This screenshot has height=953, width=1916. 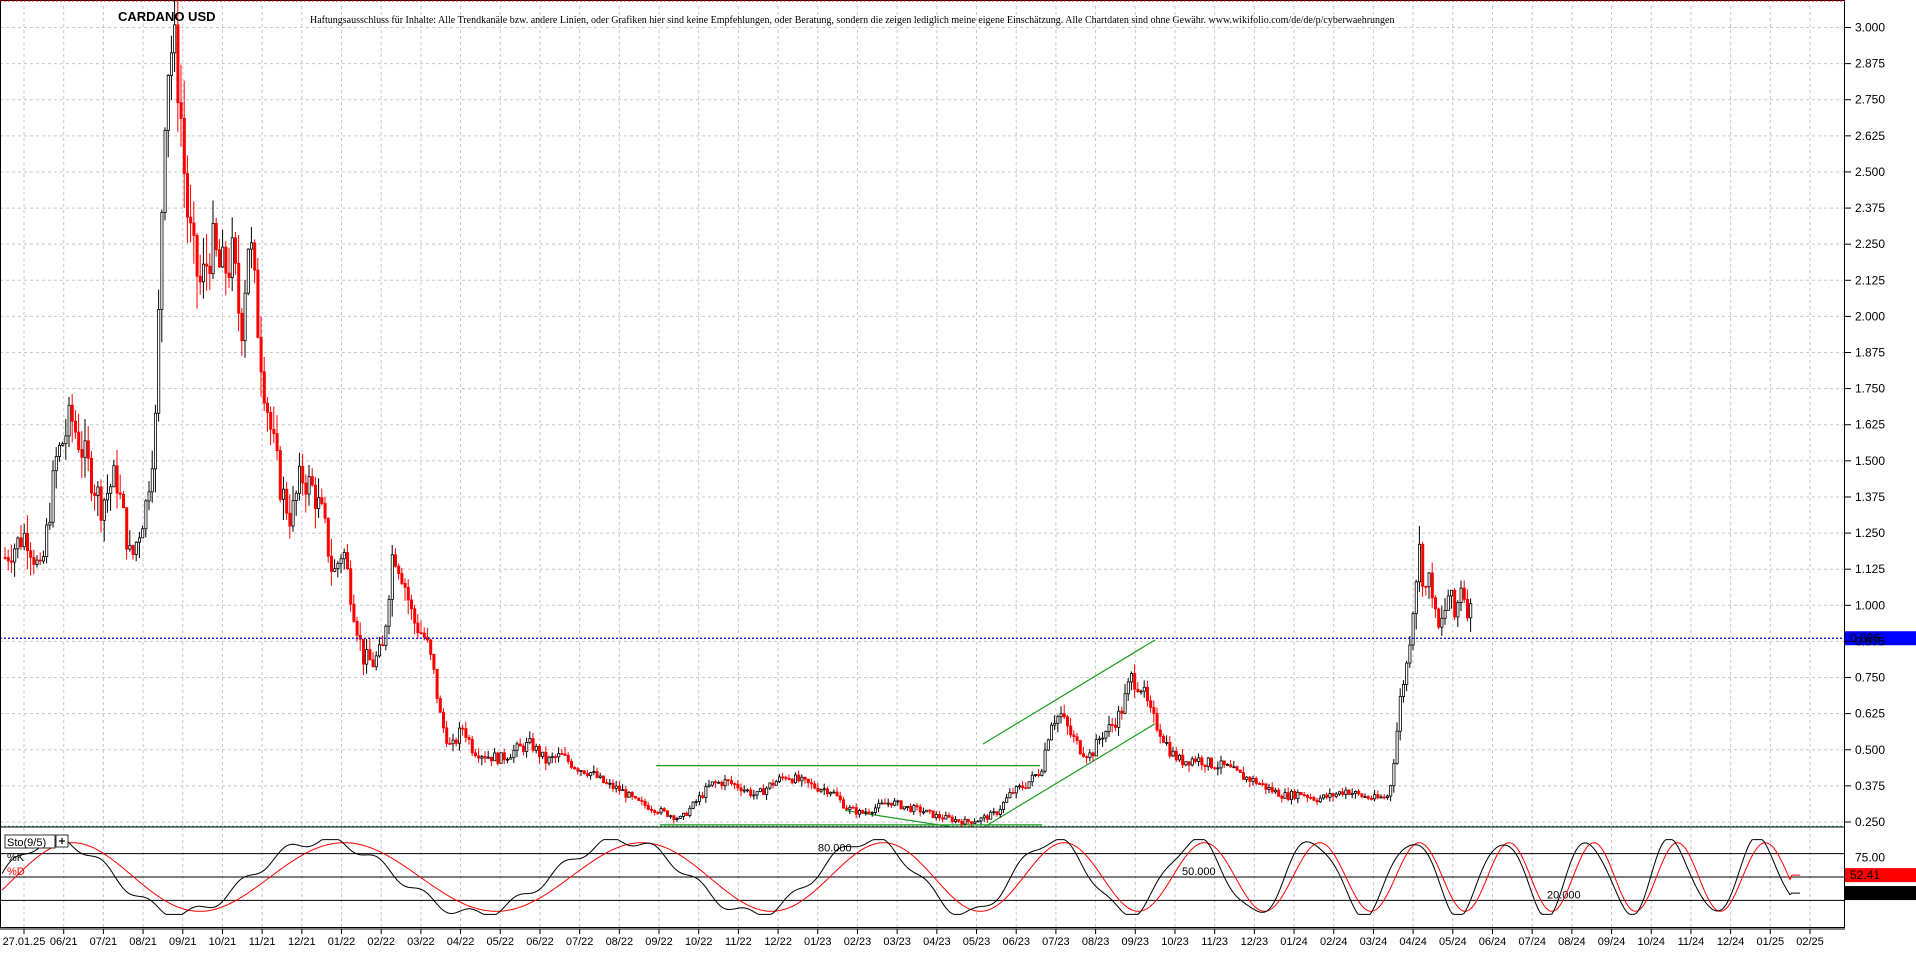 I want to click on x-tick-label: 03/24, so click(x=1374, y=942).